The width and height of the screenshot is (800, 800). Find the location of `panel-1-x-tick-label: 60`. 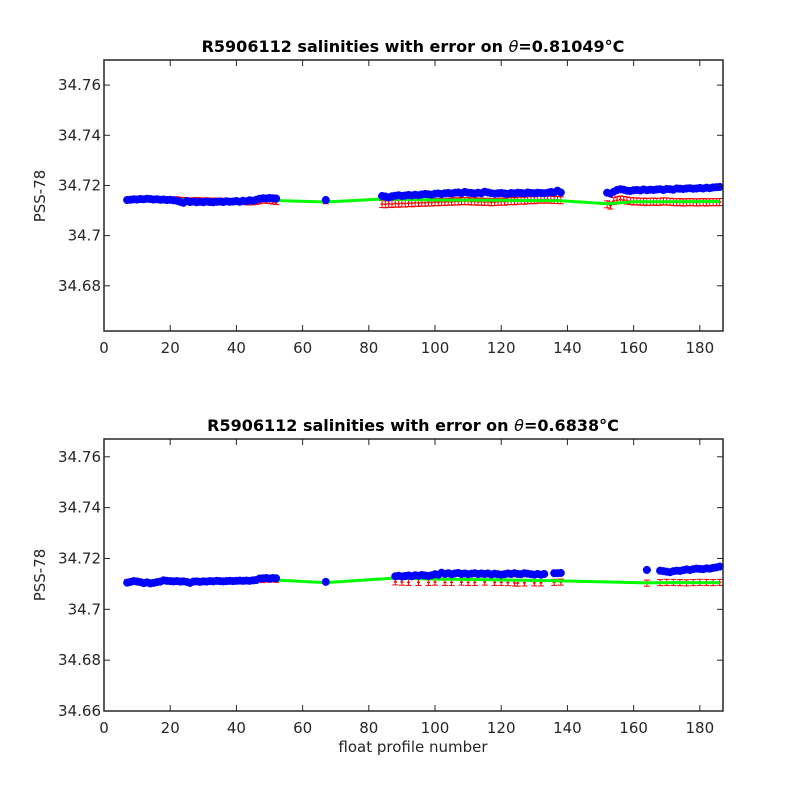

panel-1-x-tick-label: 60 is located at coordinates (302, 348).